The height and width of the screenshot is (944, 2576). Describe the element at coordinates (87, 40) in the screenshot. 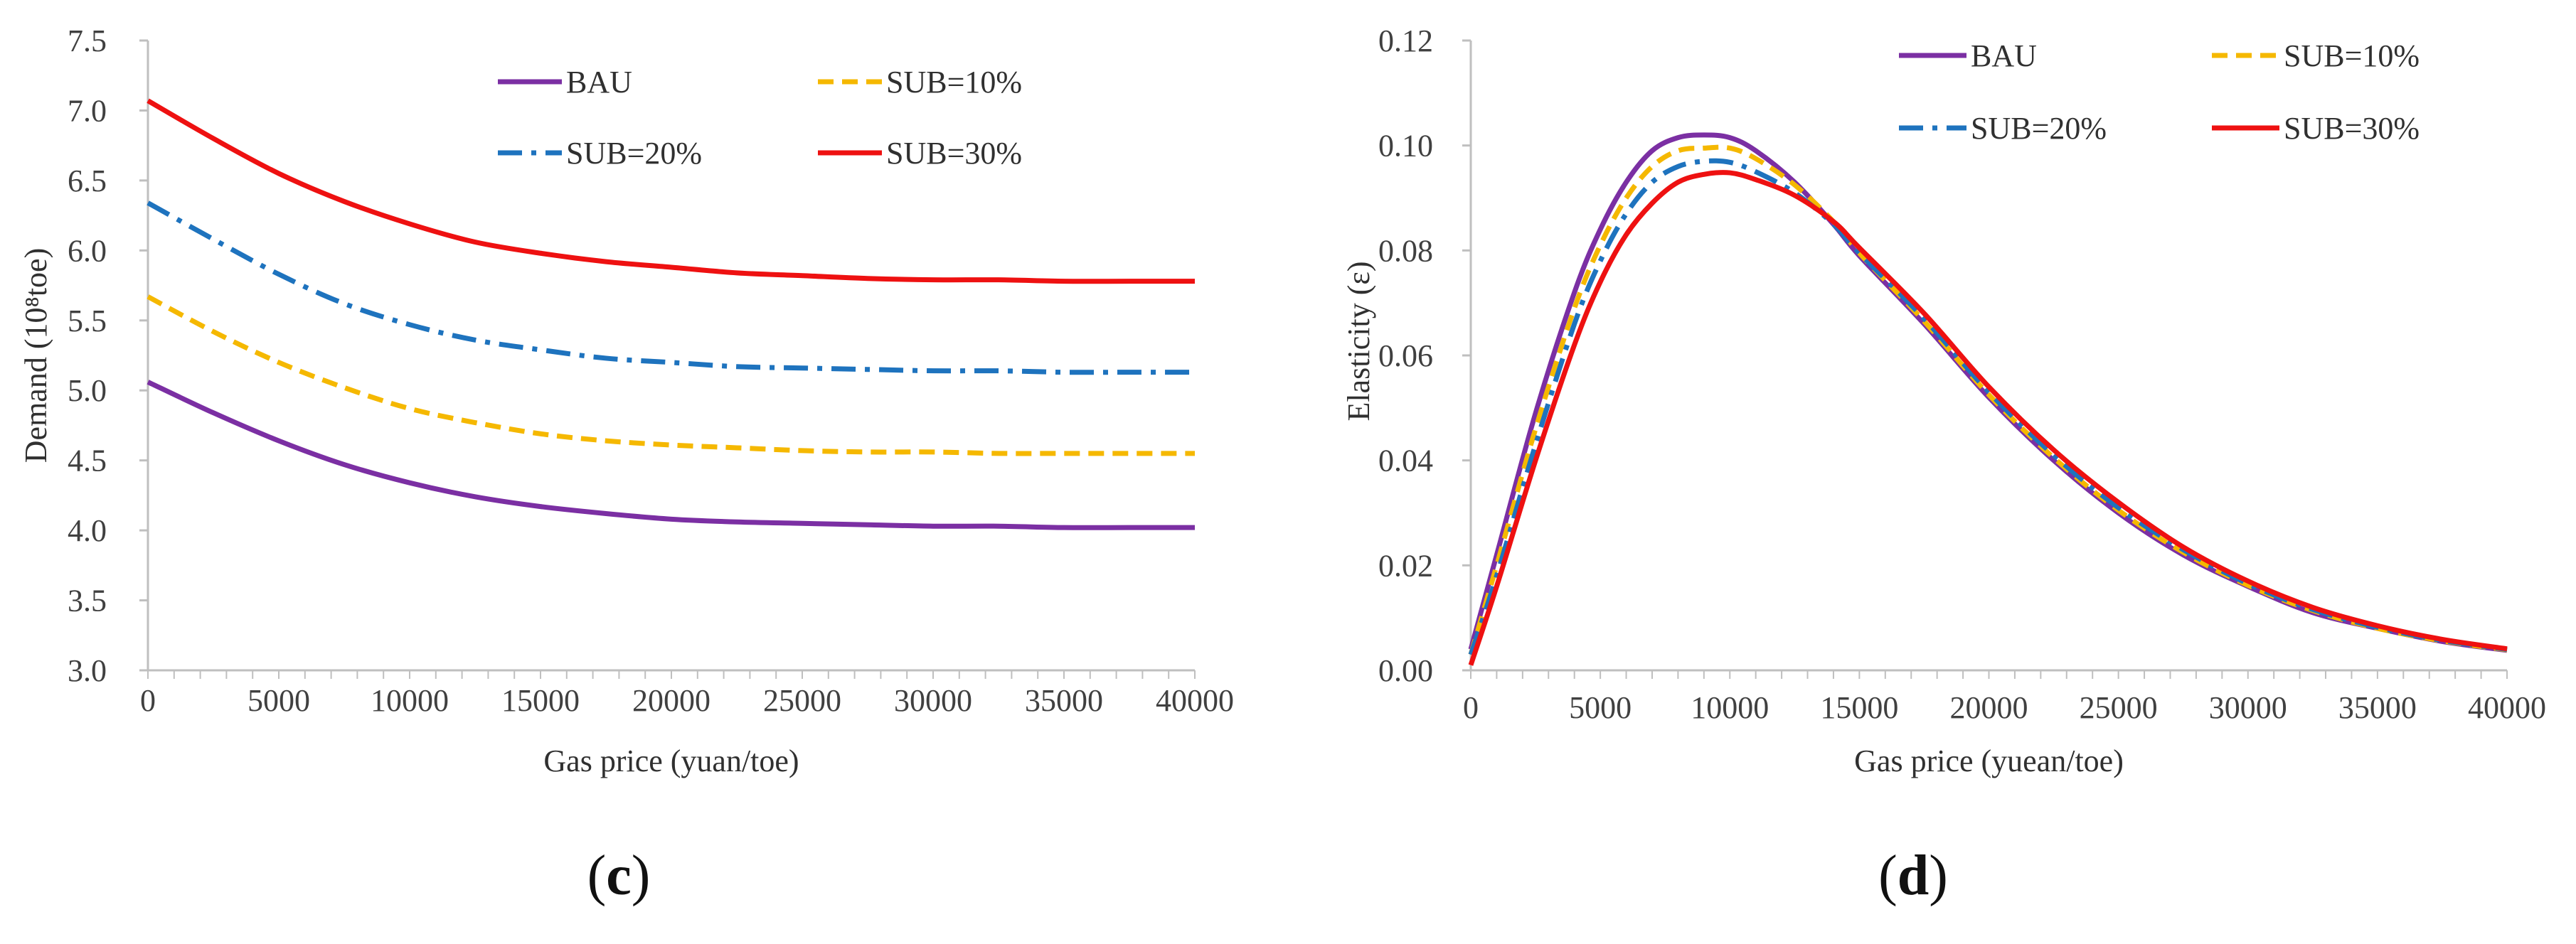

I see `y-tick-label: 7.5` at that location.